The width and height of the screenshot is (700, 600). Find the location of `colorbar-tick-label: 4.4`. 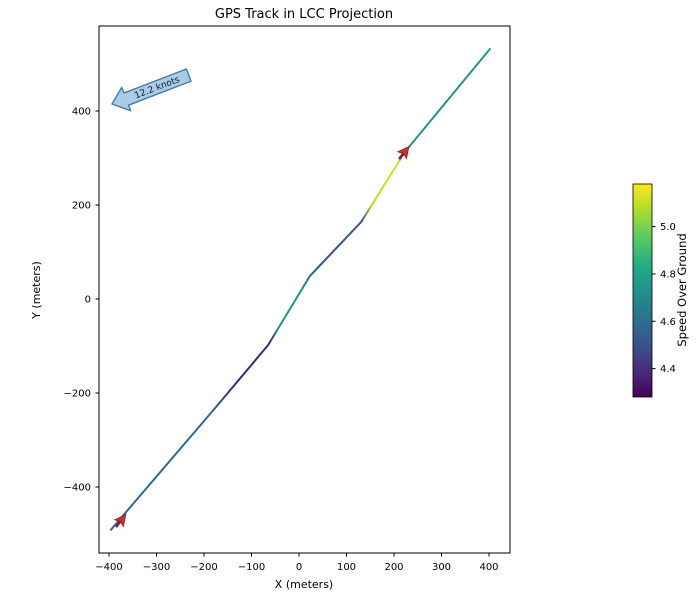

colorbar-tick-label: 4.4 is located at coordinates (668, 369).